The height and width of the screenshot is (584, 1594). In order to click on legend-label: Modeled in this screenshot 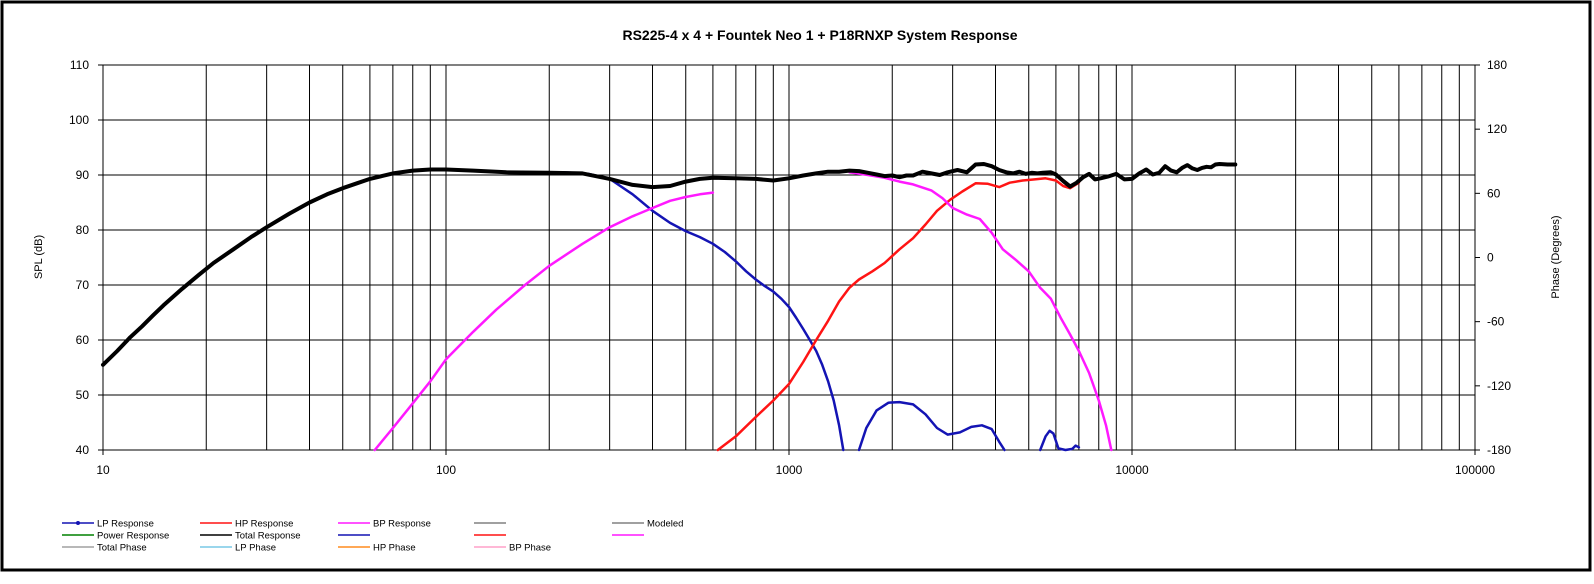, I will do `click(665, 524)`.